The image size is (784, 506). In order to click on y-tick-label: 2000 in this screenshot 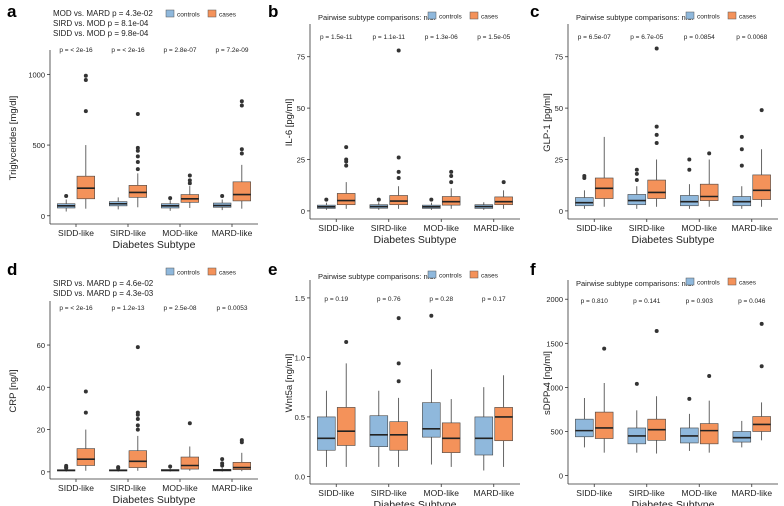, I will do `click(554, 299)`.